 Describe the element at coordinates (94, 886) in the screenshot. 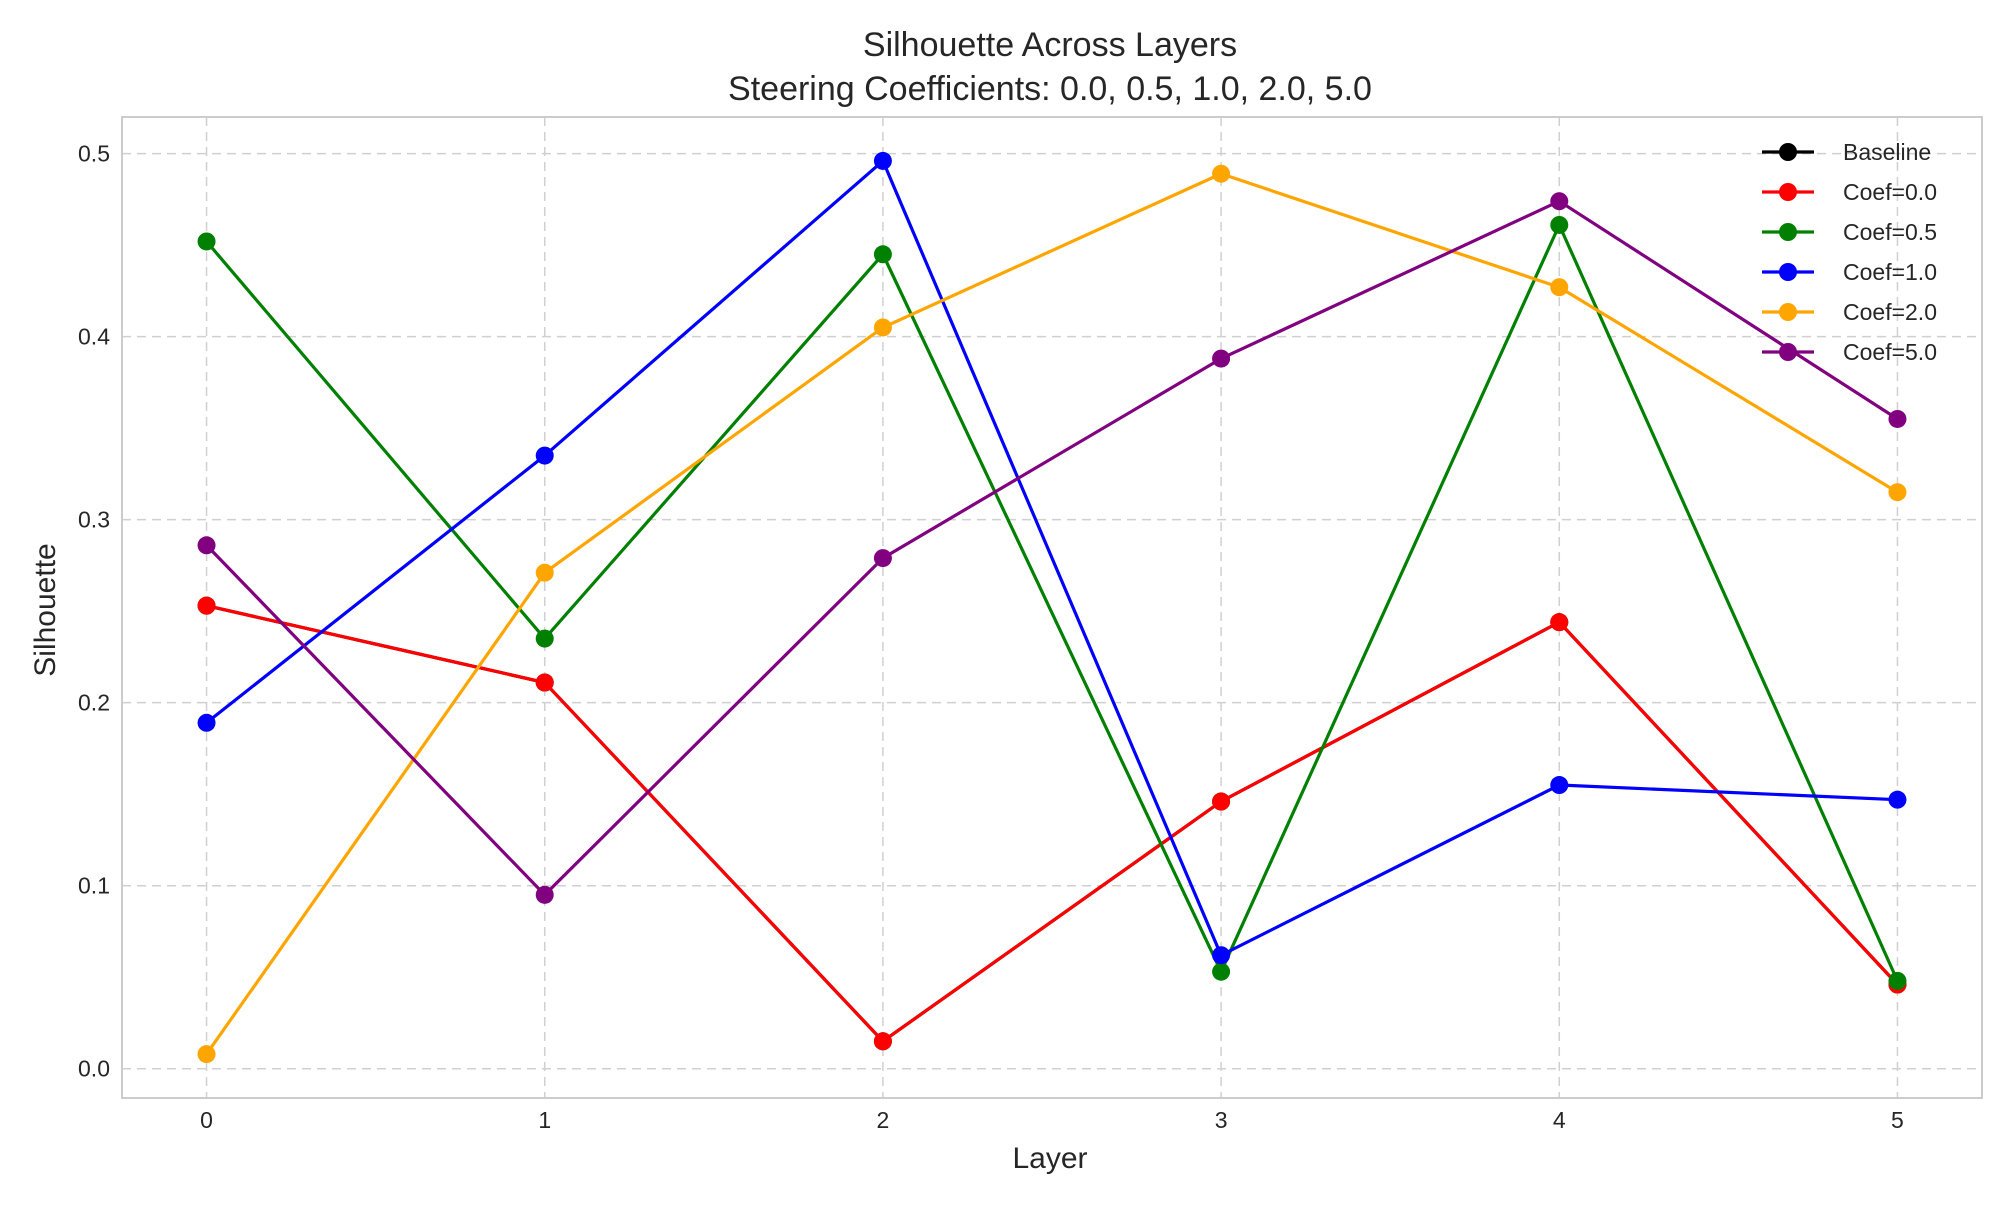

I see `y-tick-label: 0.1` at that location.